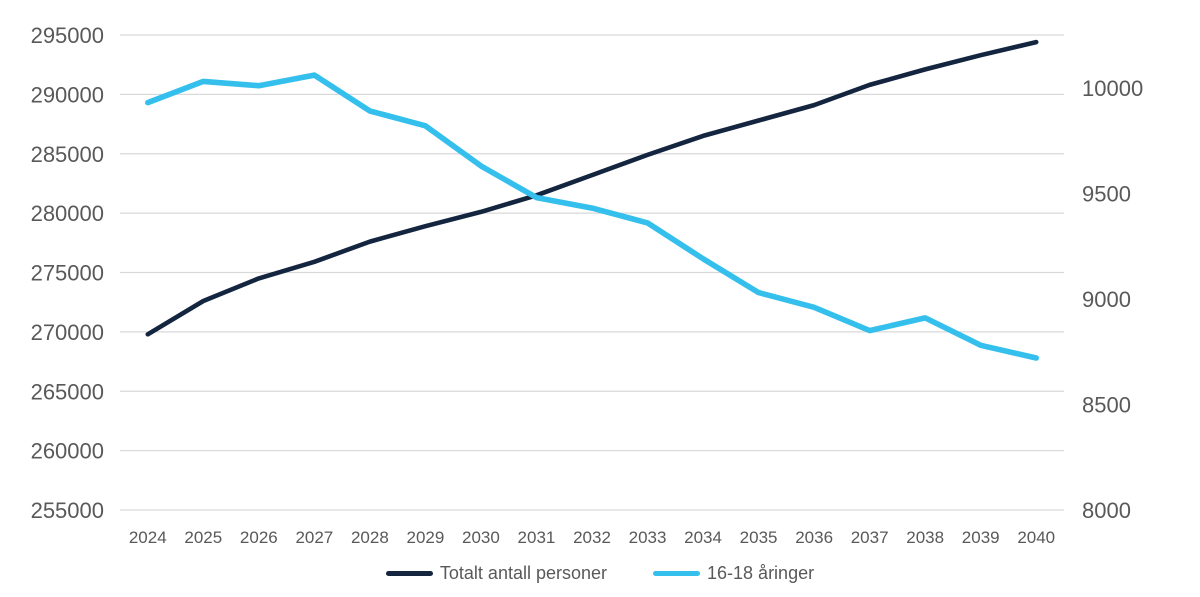  I want to click on y-axis-left-tick-label: 280000, so click(67, 213).